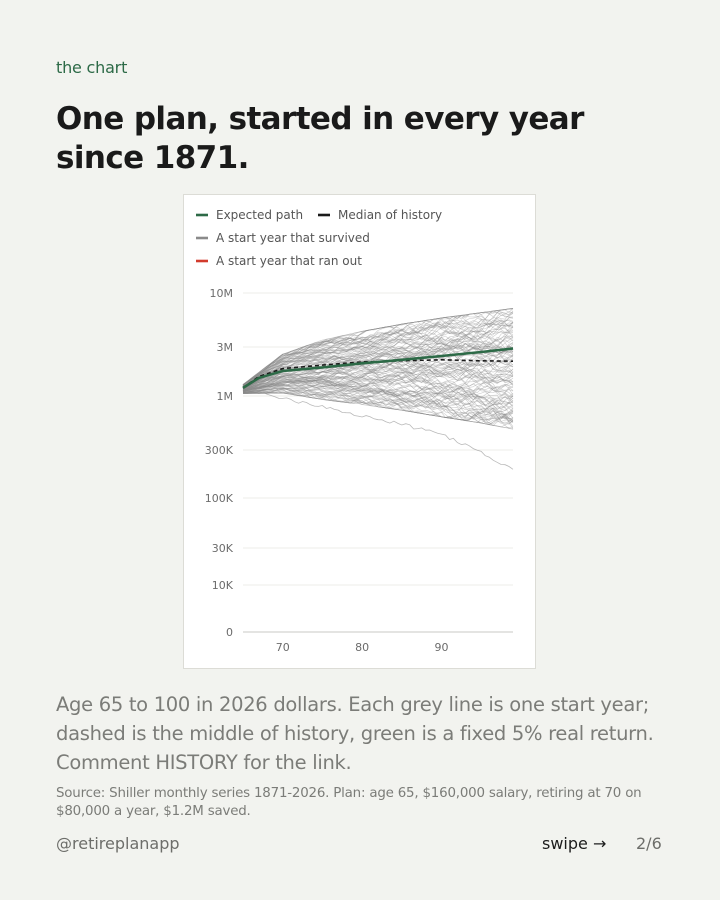 The image size is (720, 900). I want to click on page-indicator: 2/6, so click(649, 843).